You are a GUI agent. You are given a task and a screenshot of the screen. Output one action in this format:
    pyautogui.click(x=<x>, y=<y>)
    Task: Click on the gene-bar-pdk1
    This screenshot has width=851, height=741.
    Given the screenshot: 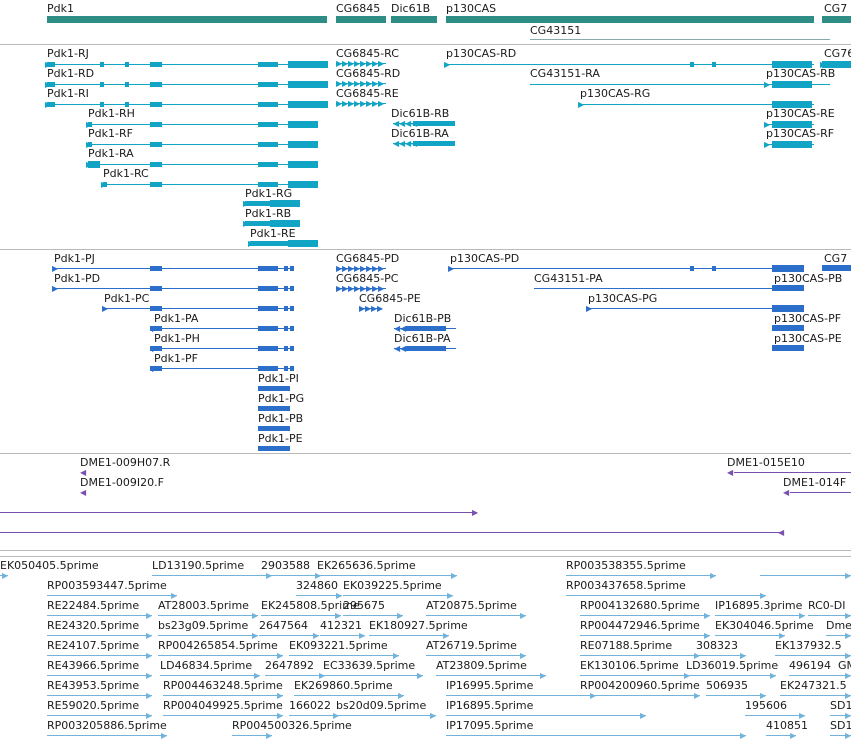 What is the action you would take?
    pyautogui.click(x=187, y=19)
    